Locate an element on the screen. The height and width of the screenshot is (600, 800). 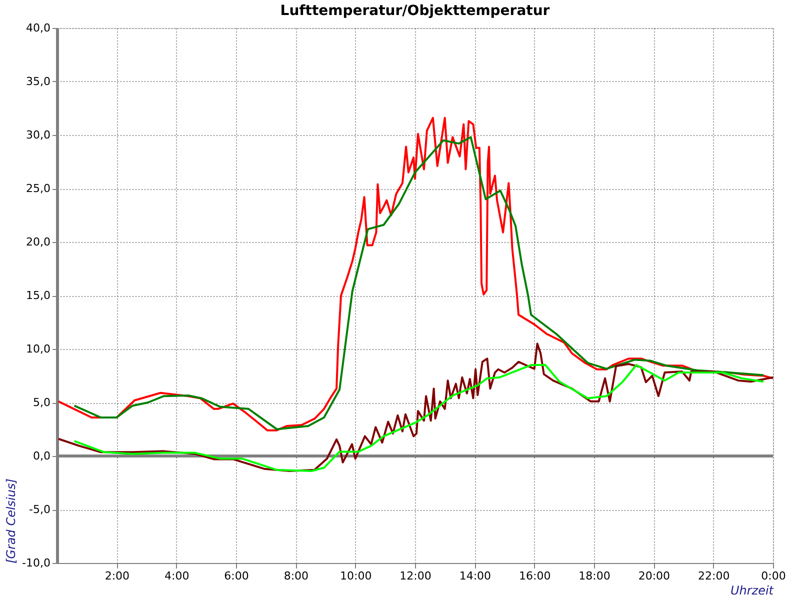
y-tick-label: 30,0 is located at coordinates (38, 135).